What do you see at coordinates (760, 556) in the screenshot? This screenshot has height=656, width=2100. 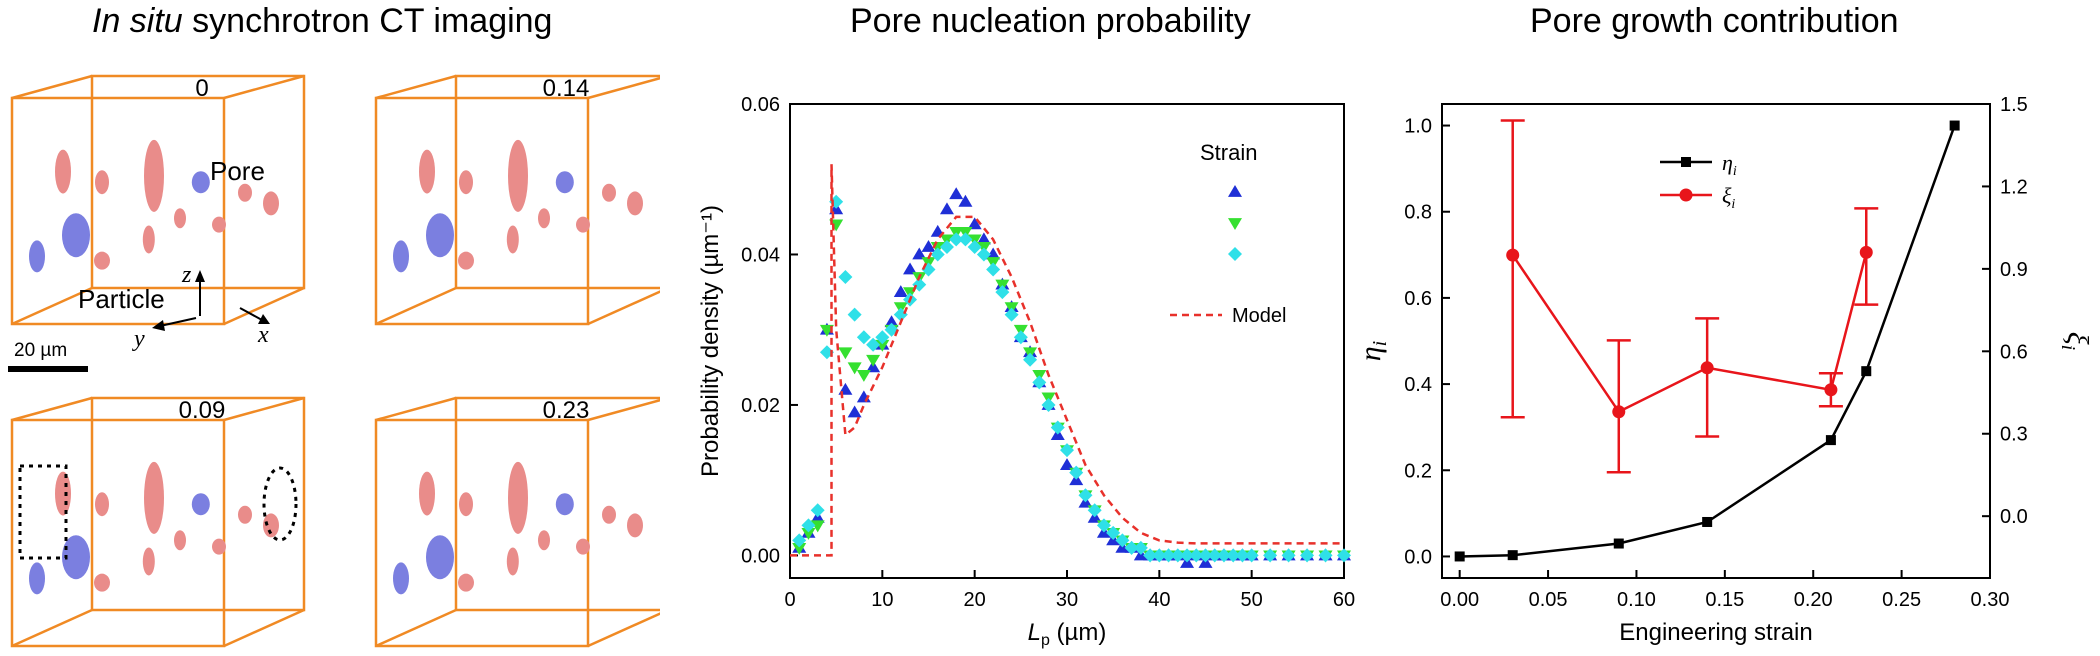 I see `y-tick-label: 0.00` at bounding box center [760, 556].